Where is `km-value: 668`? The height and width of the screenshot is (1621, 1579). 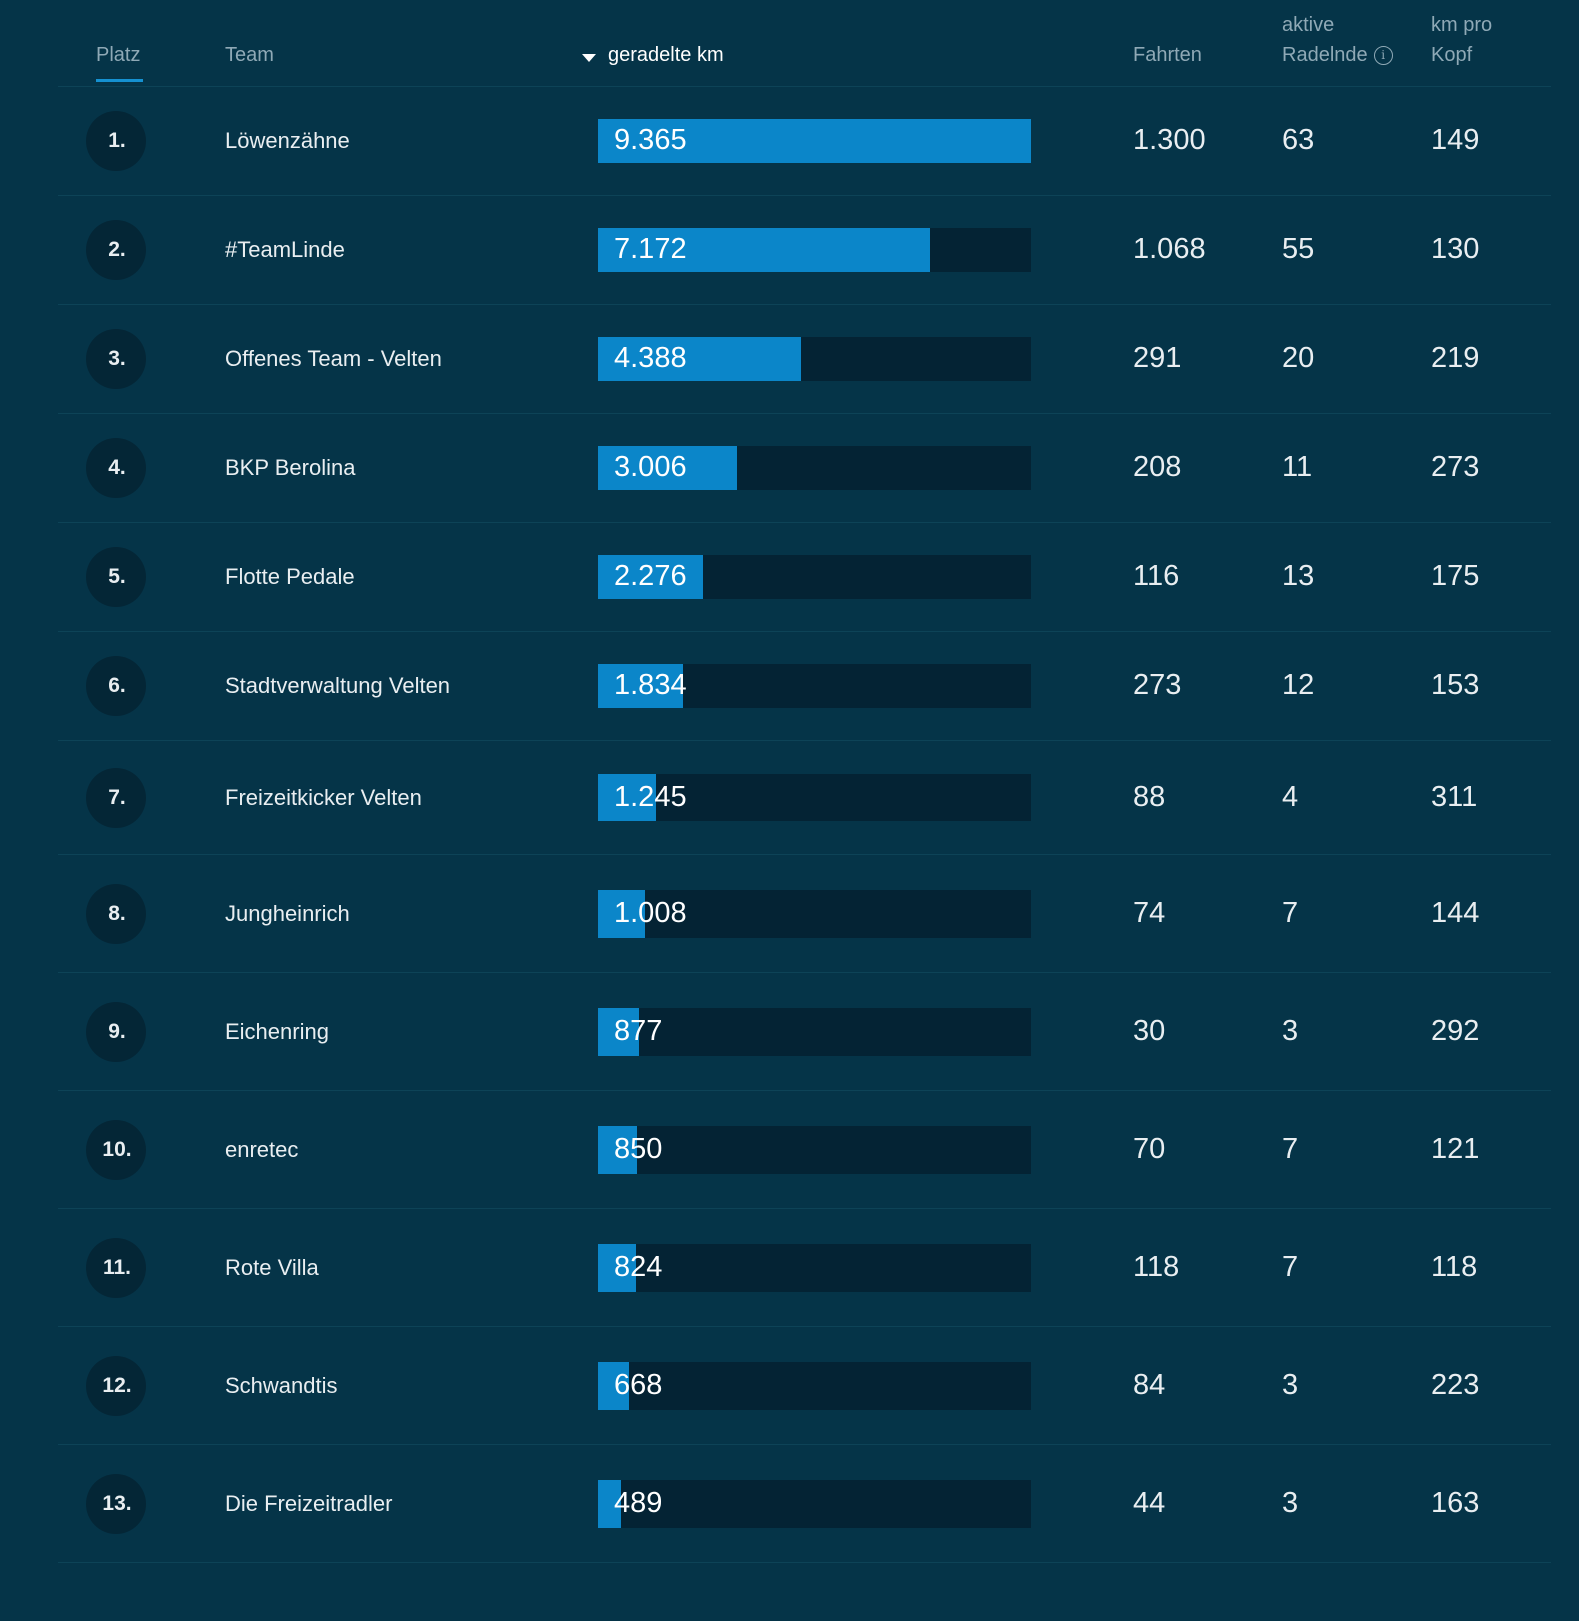
km-value: 668 is located at coordinates (638, 1384).